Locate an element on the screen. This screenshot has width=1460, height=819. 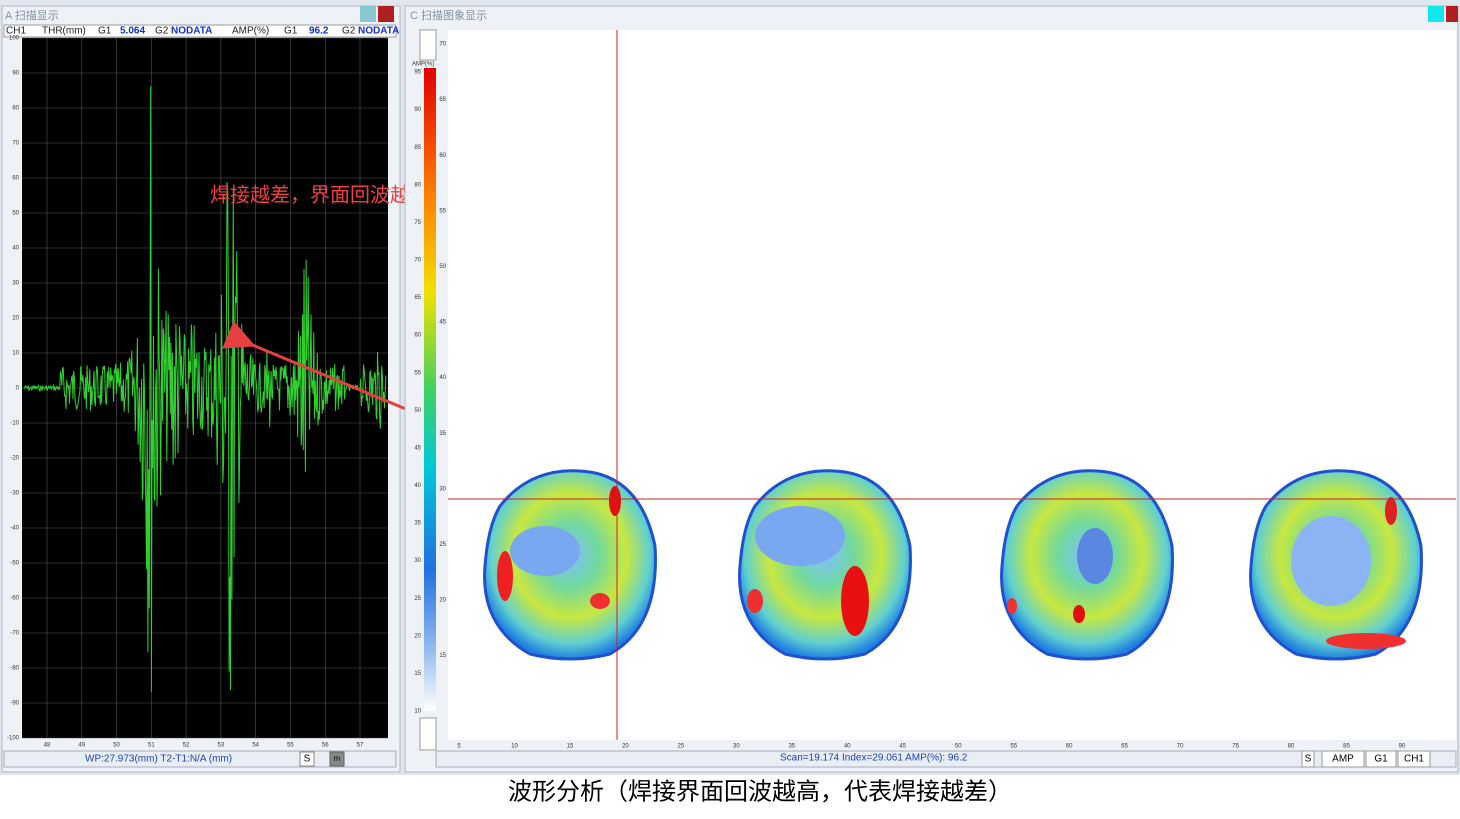
colorbar-tick-label: 25 is located at coordinates (417, 599).